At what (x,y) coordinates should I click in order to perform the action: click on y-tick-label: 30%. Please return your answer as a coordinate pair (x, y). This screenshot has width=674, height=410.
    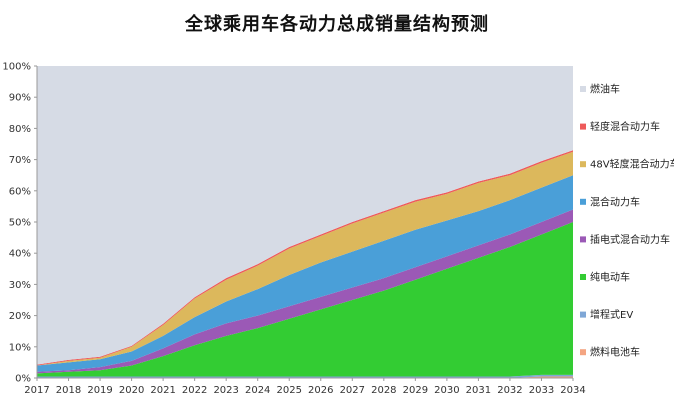
    Looking at the image, I should click on (20, 285).